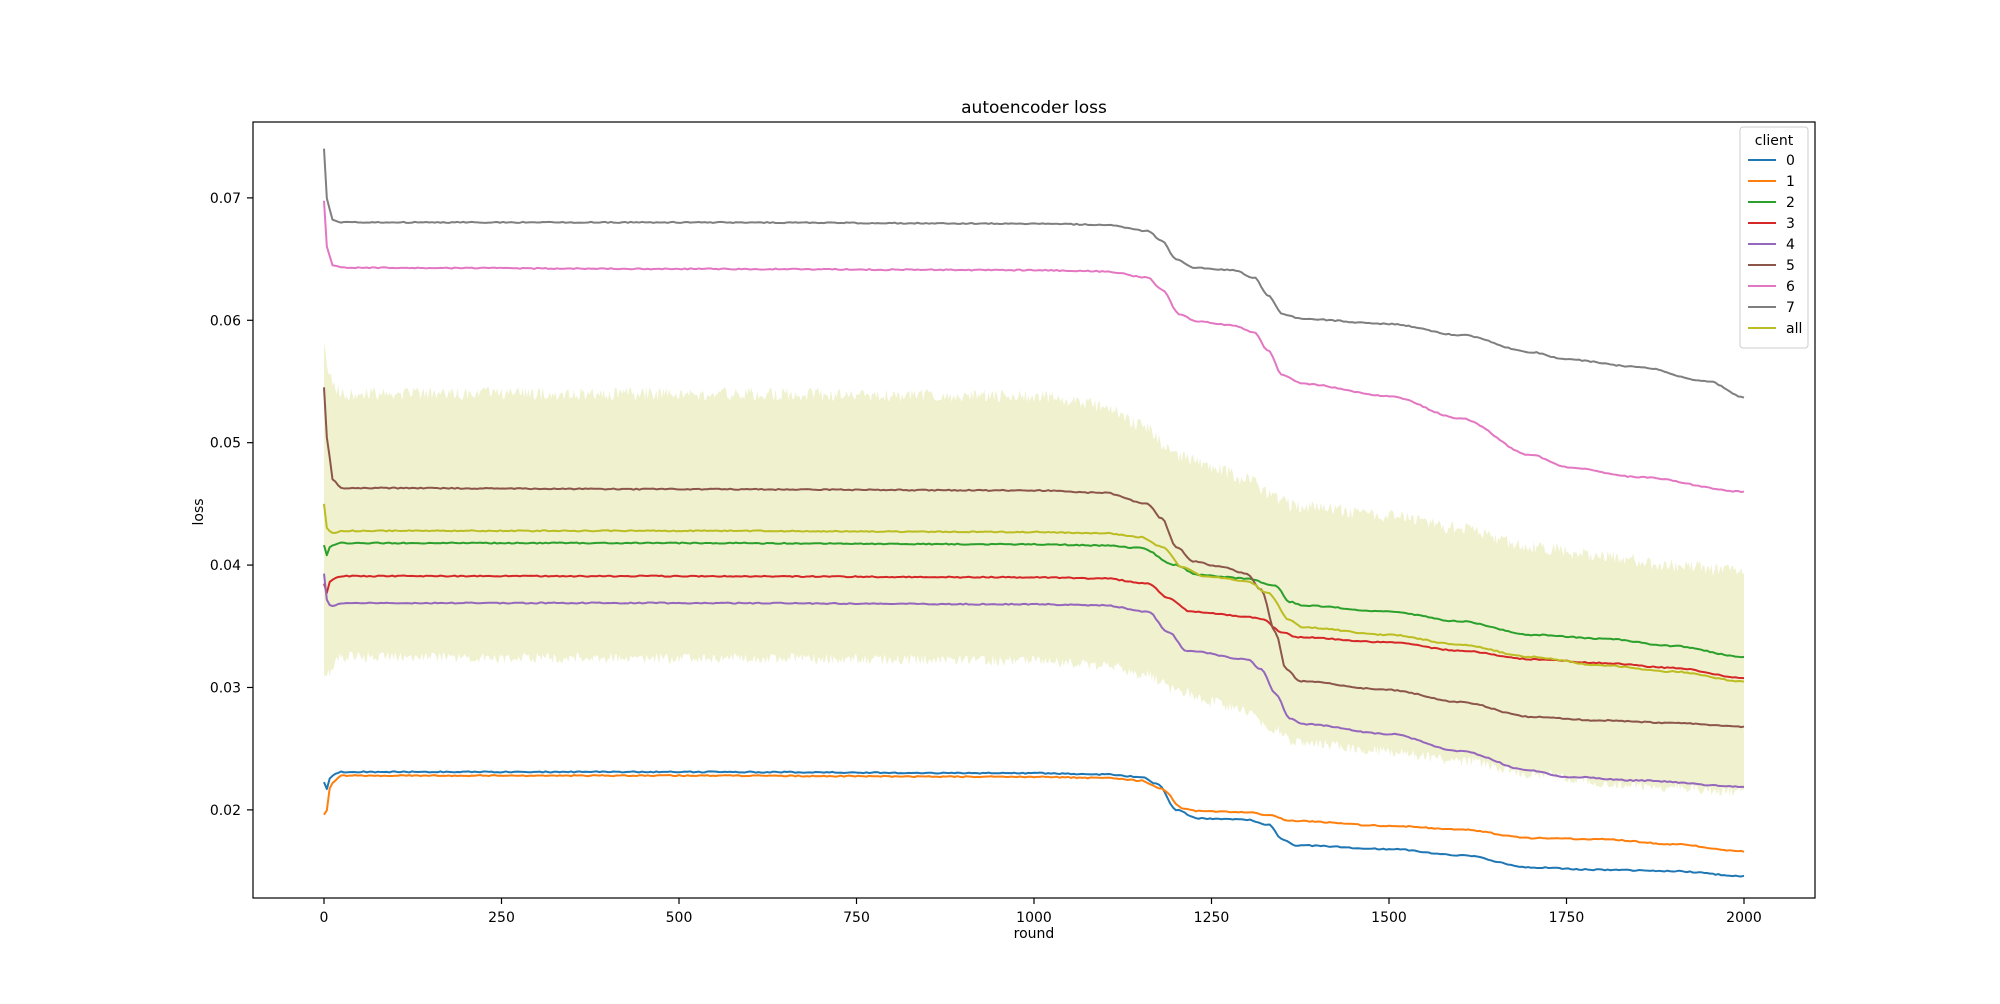 The width and height of the screenshot is (2000, 1004). I want to click on legend-label-2: 2, so click(1790, 203).